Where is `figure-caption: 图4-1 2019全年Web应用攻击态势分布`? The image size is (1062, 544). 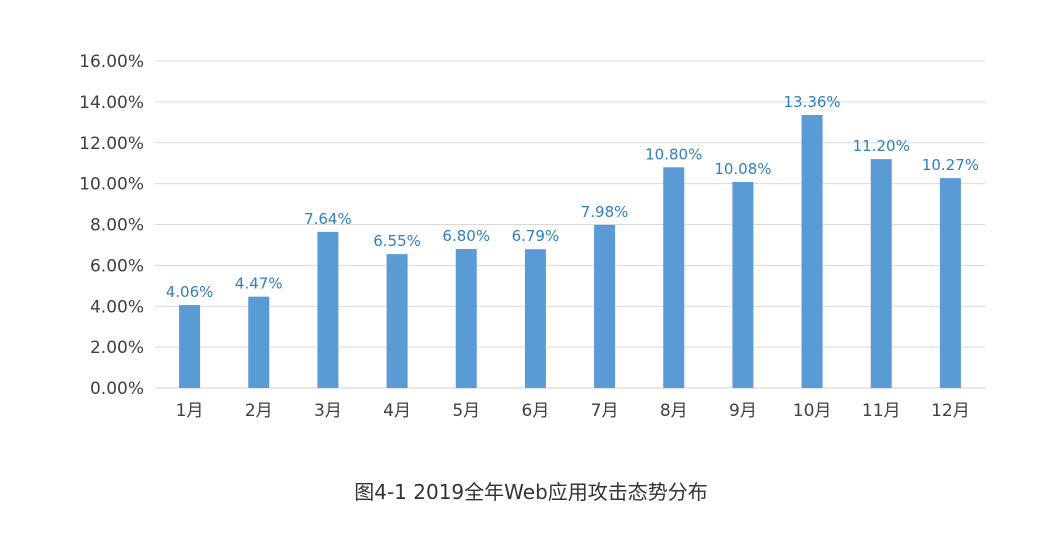 figure-caption: 图4-1 2019全年Web应用攻击态势分布 is located at coordinates (531, 492).